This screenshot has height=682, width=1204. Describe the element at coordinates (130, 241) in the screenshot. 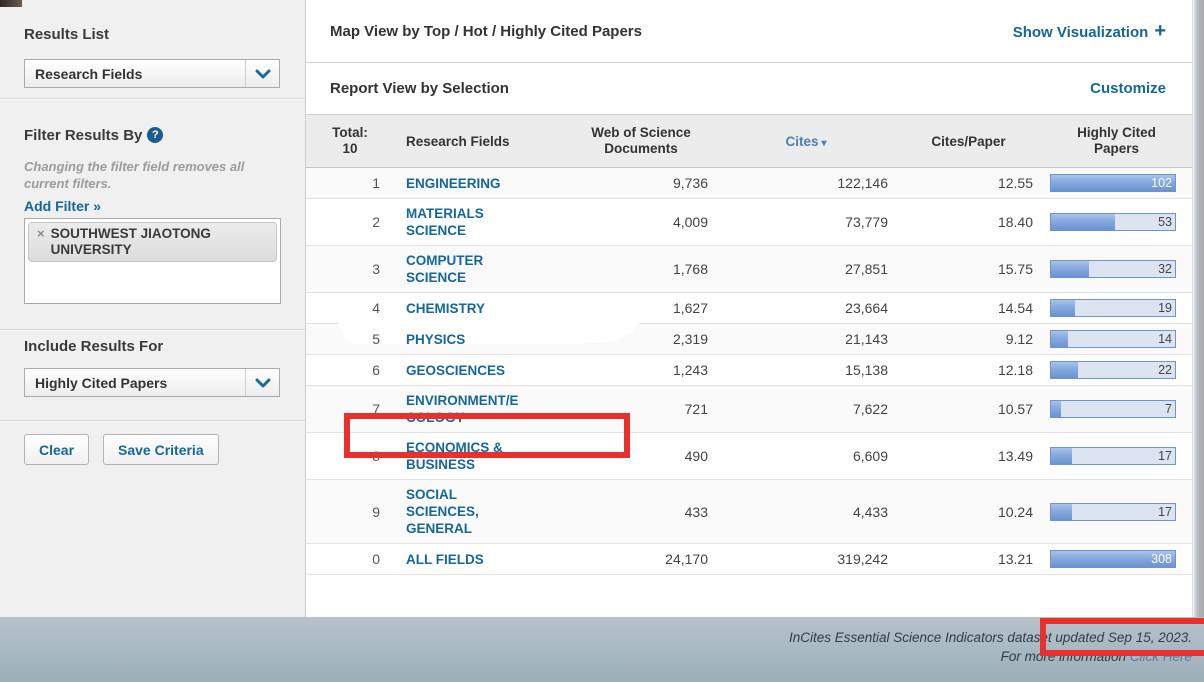

I see `filter-tag-label: SOUTHWEST JIAOTONG UNIVERSITY` at that location.